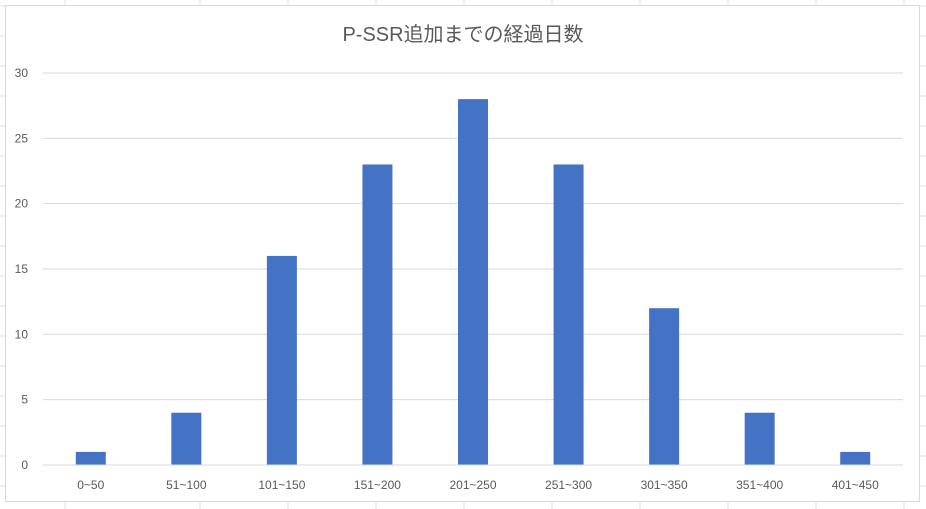 The width and height of the screenshot is (926, 509). Describe the element at coordinates (568, 485) in the screenshot. I see `x-tick-label: 251~300` at that location.